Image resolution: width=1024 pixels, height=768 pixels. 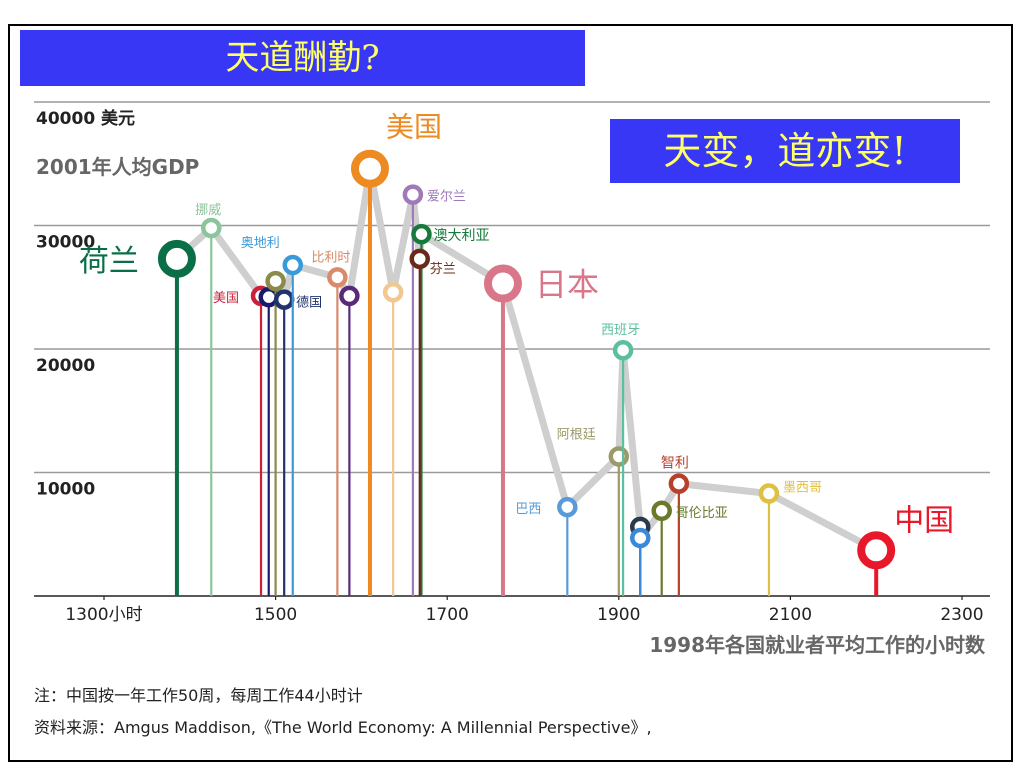 What do you see at coordinates (817, 645) in the screenshot?
I see `x-axis-title: 1998年各国就业者平均工作的小时数` at bounding box center [817, 645].